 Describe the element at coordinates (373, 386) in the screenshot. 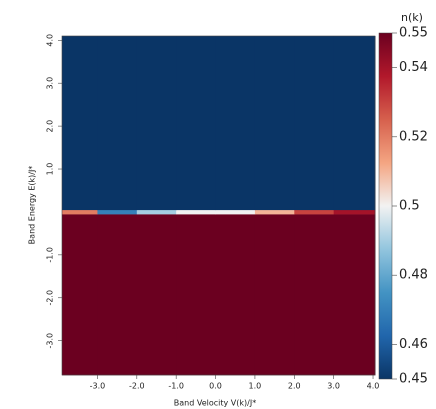

I see `x-tick-label: 4.0` at that location.